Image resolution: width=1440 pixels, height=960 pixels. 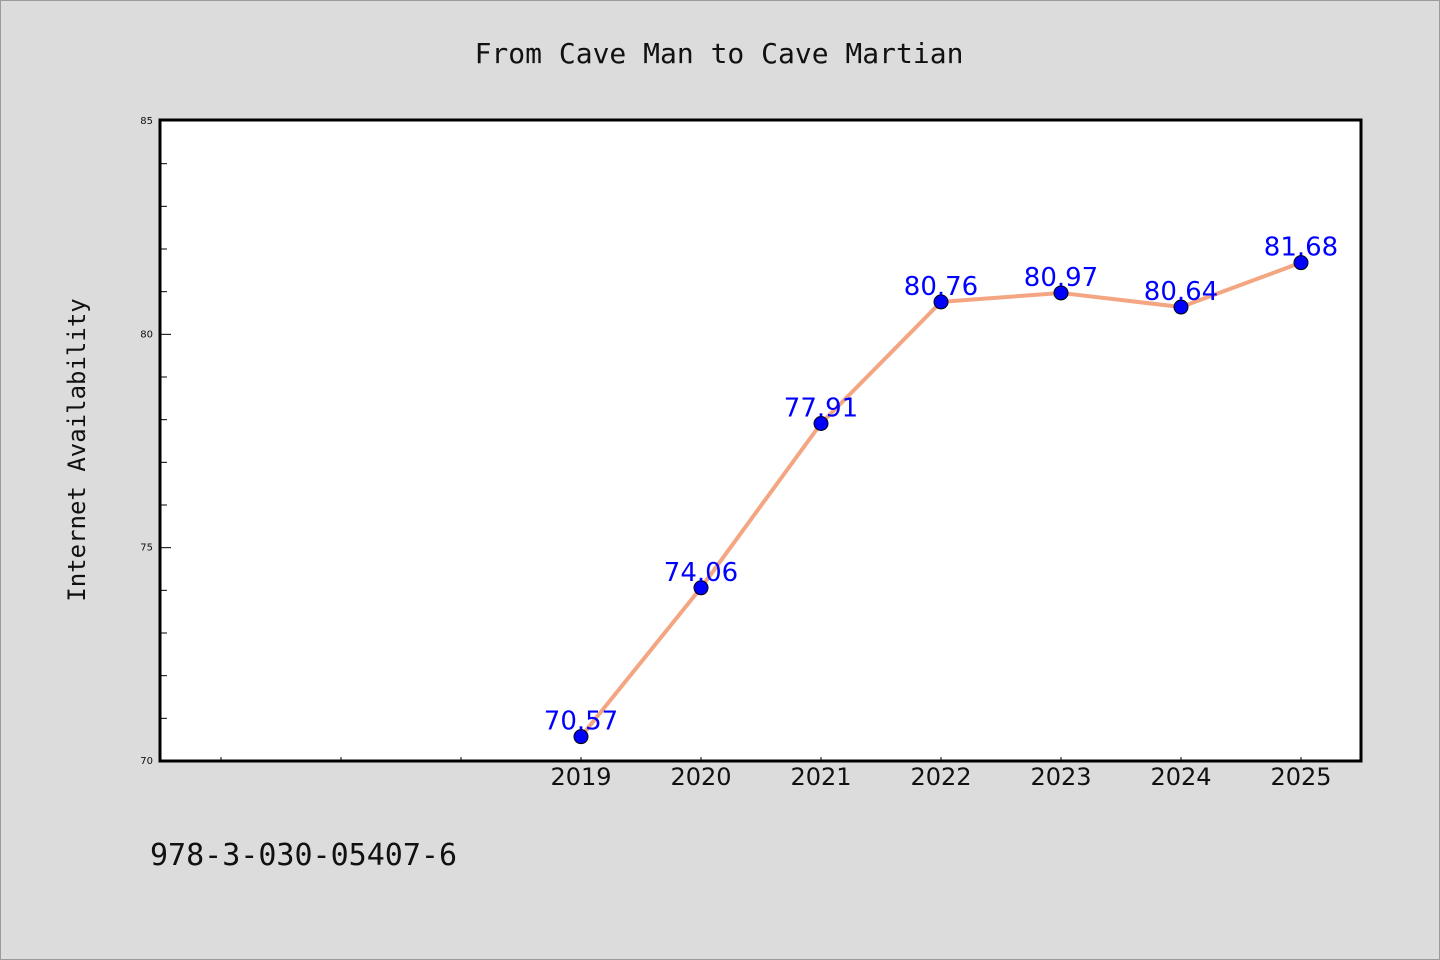 What do you see at coordinates (1180, 777) in the screenshot?
I see `x-tick-label: 2024` at bounding box center [1180, 777].